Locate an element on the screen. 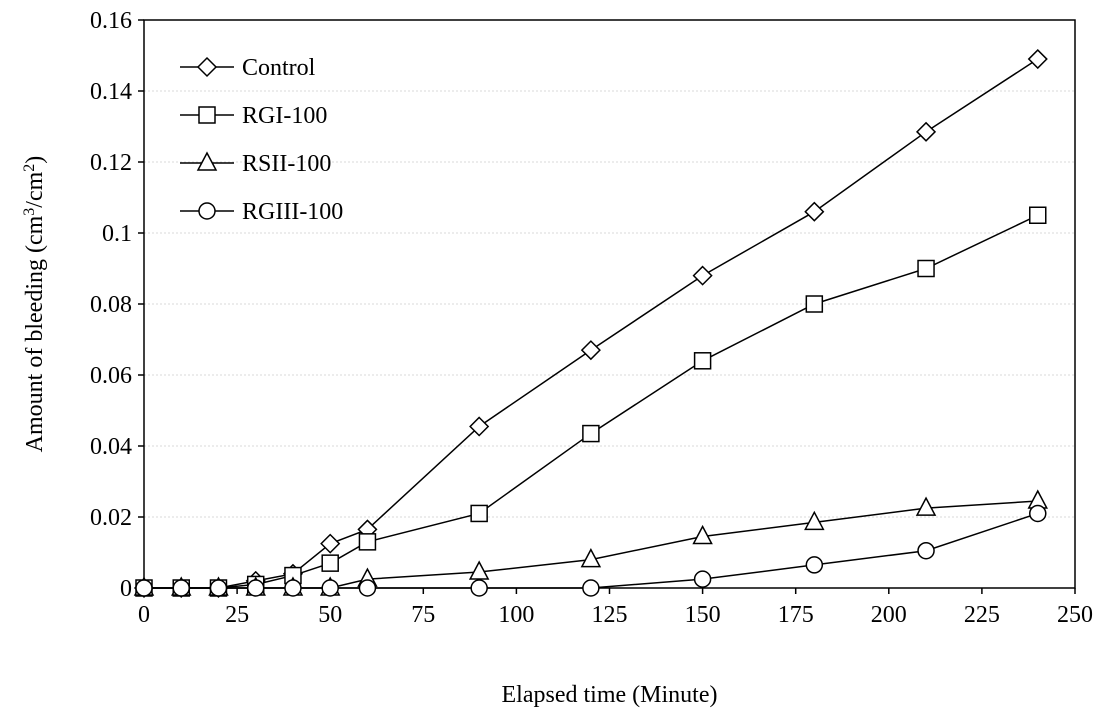 Image resolution: width=1105 pixels, height=718 pixels. legend-item: Control is located at coordinates (248, 68).